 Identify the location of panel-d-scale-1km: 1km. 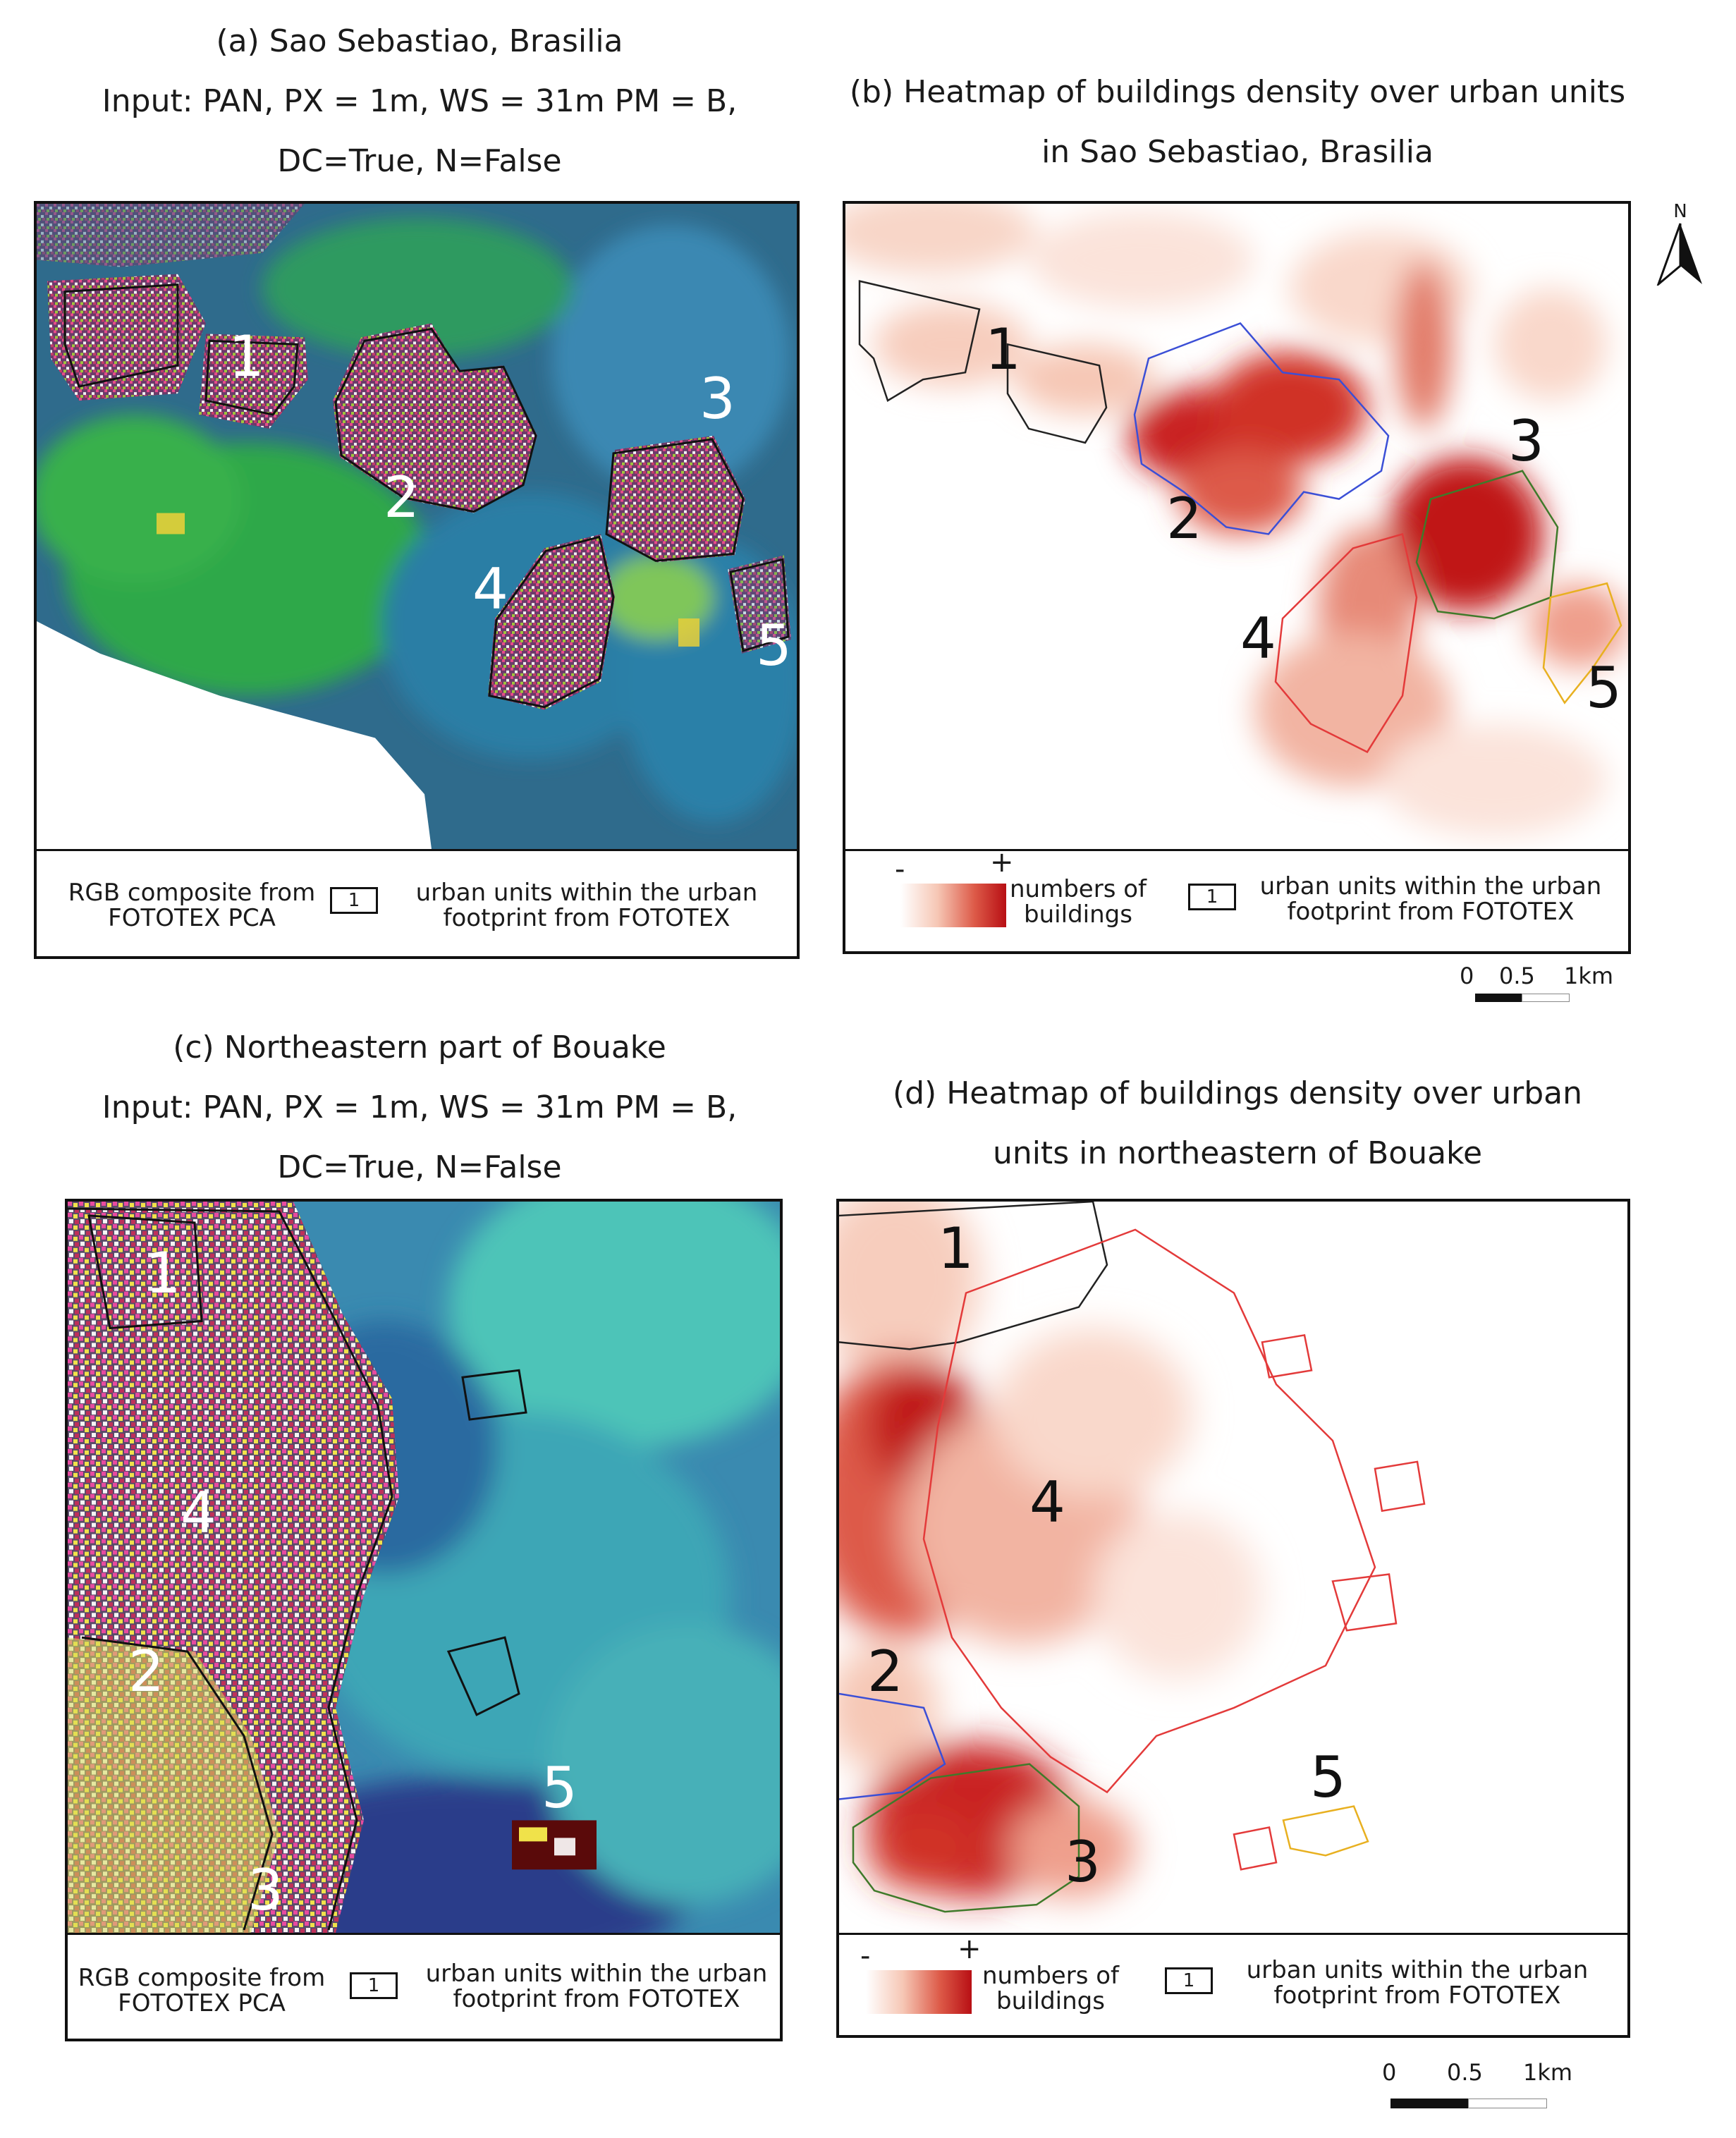
(1548, 2072).